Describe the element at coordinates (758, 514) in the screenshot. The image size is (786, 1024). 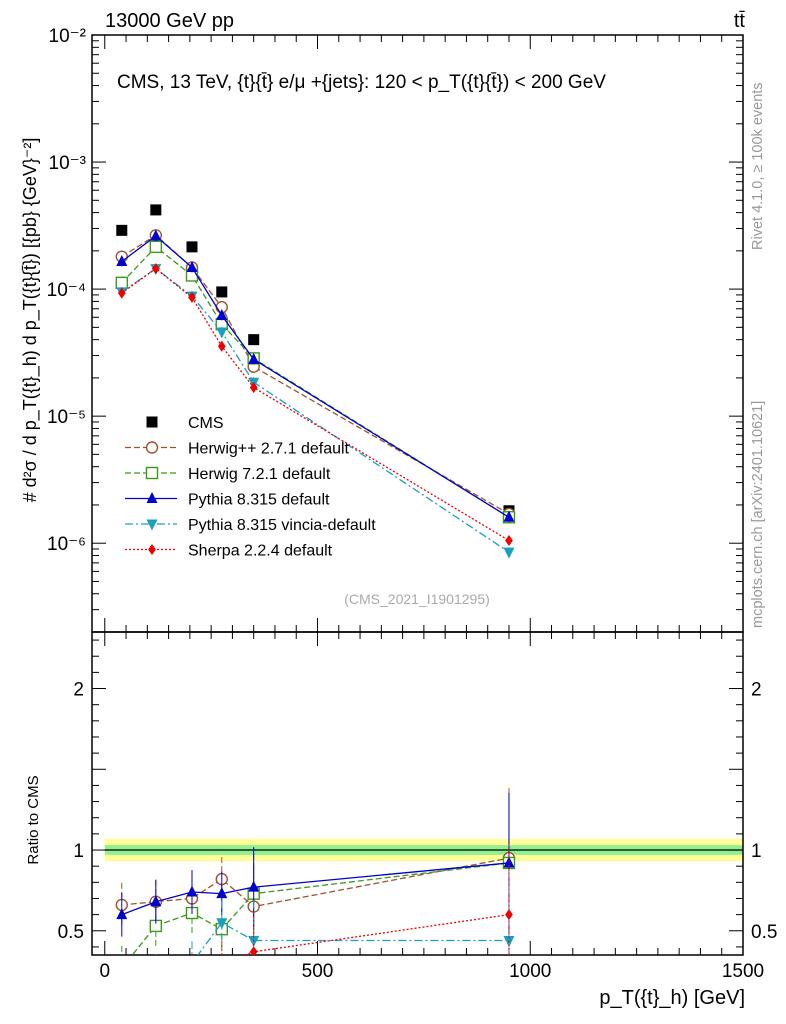
I see `mcplots-label: mcplots.cern.ch [arXiv:2401.10621]` at that location.